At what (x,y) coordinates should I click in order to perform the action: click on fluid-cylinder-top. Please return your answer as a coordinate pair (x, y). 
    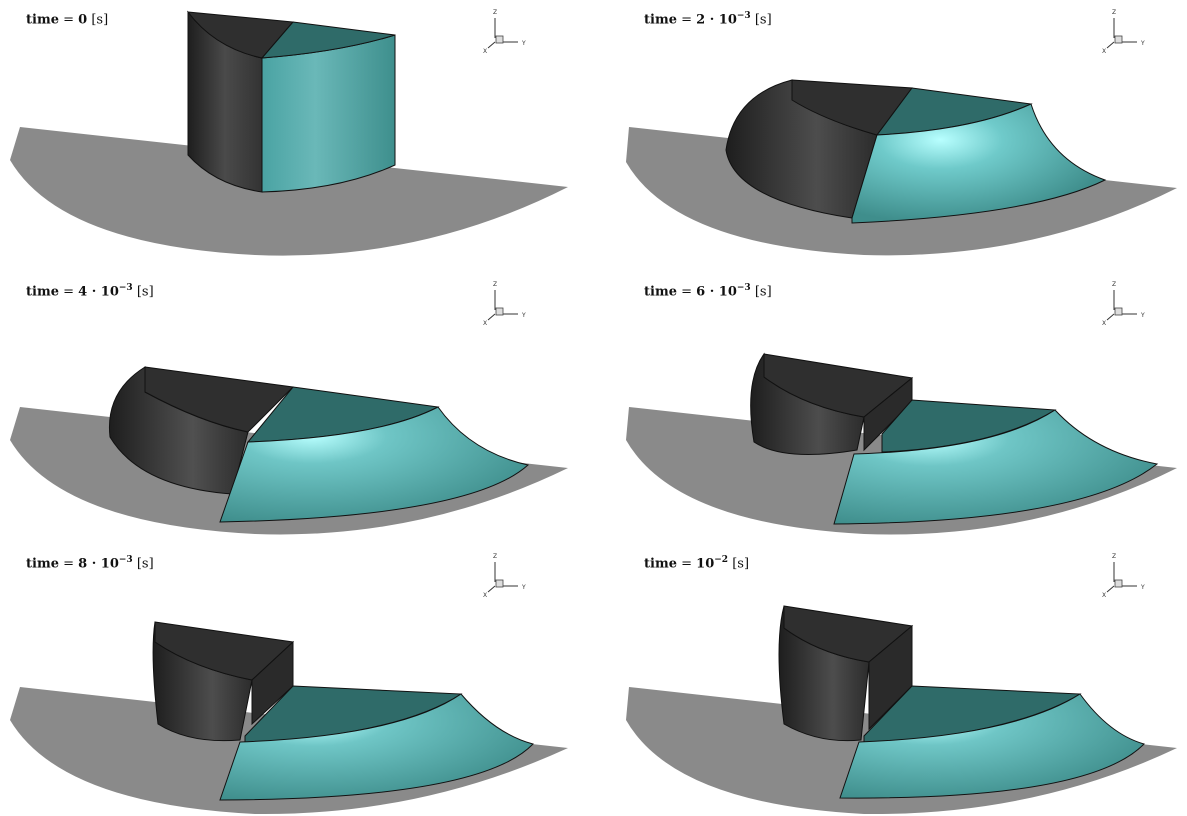
    Looking at the image, I should click on (328, 40).